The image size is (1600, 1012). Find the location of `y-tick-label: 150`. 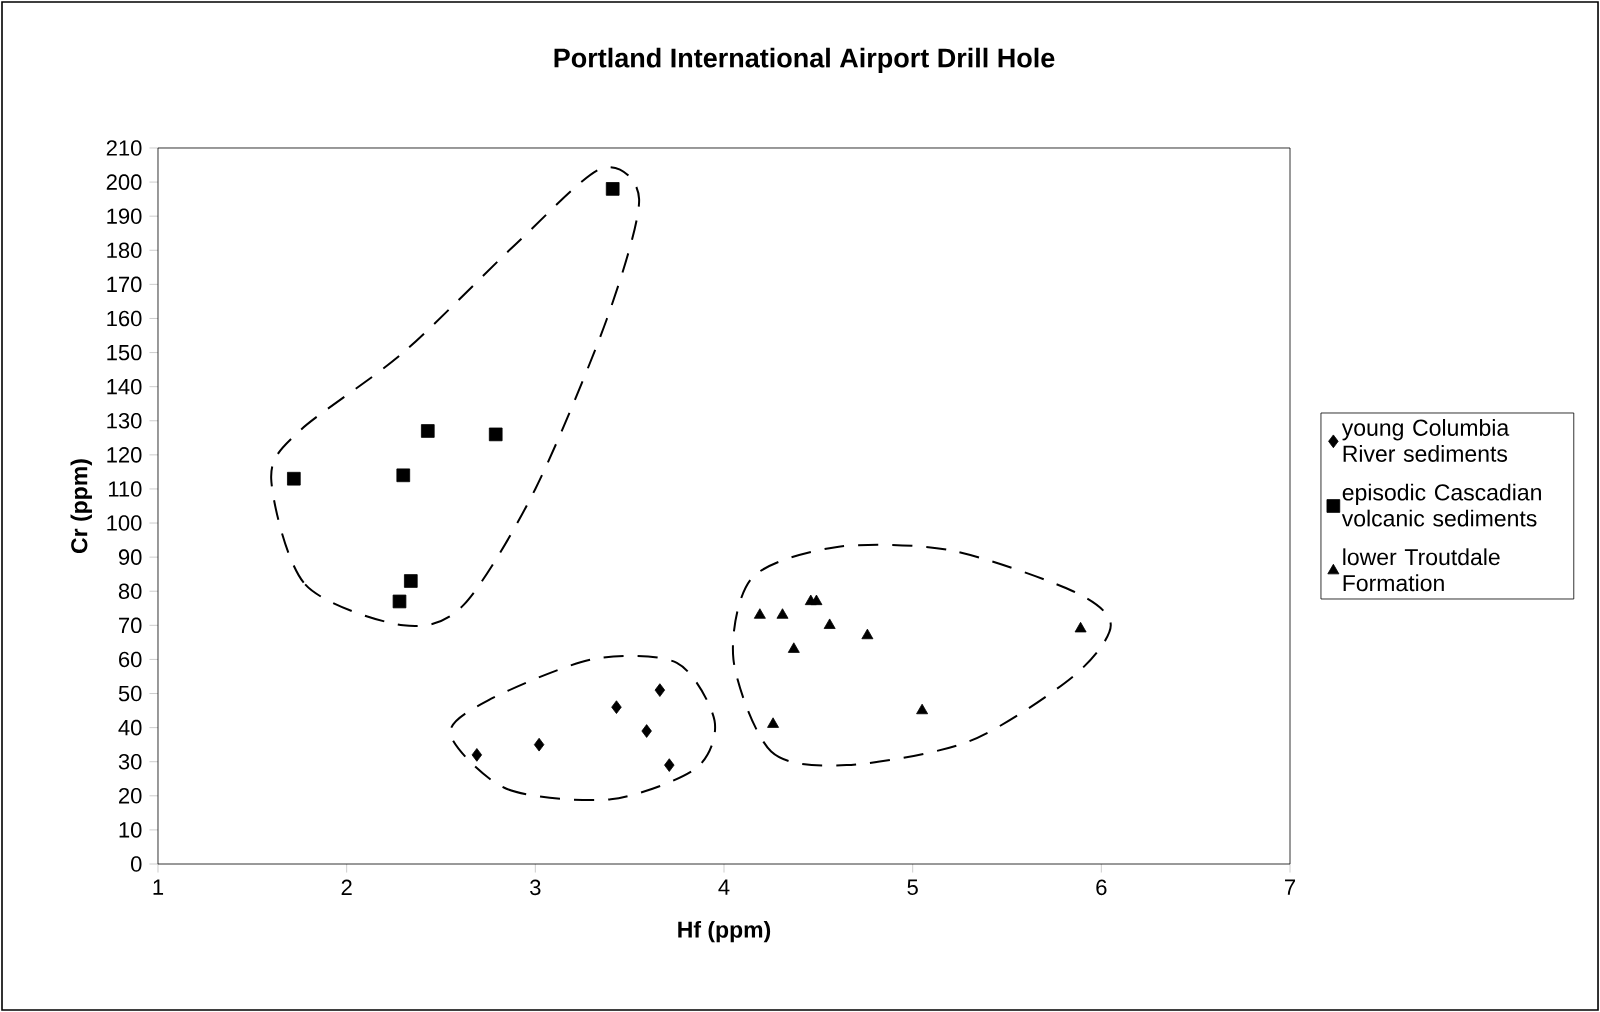

y-tick-label: 150 is located at coordinates (124, 352).